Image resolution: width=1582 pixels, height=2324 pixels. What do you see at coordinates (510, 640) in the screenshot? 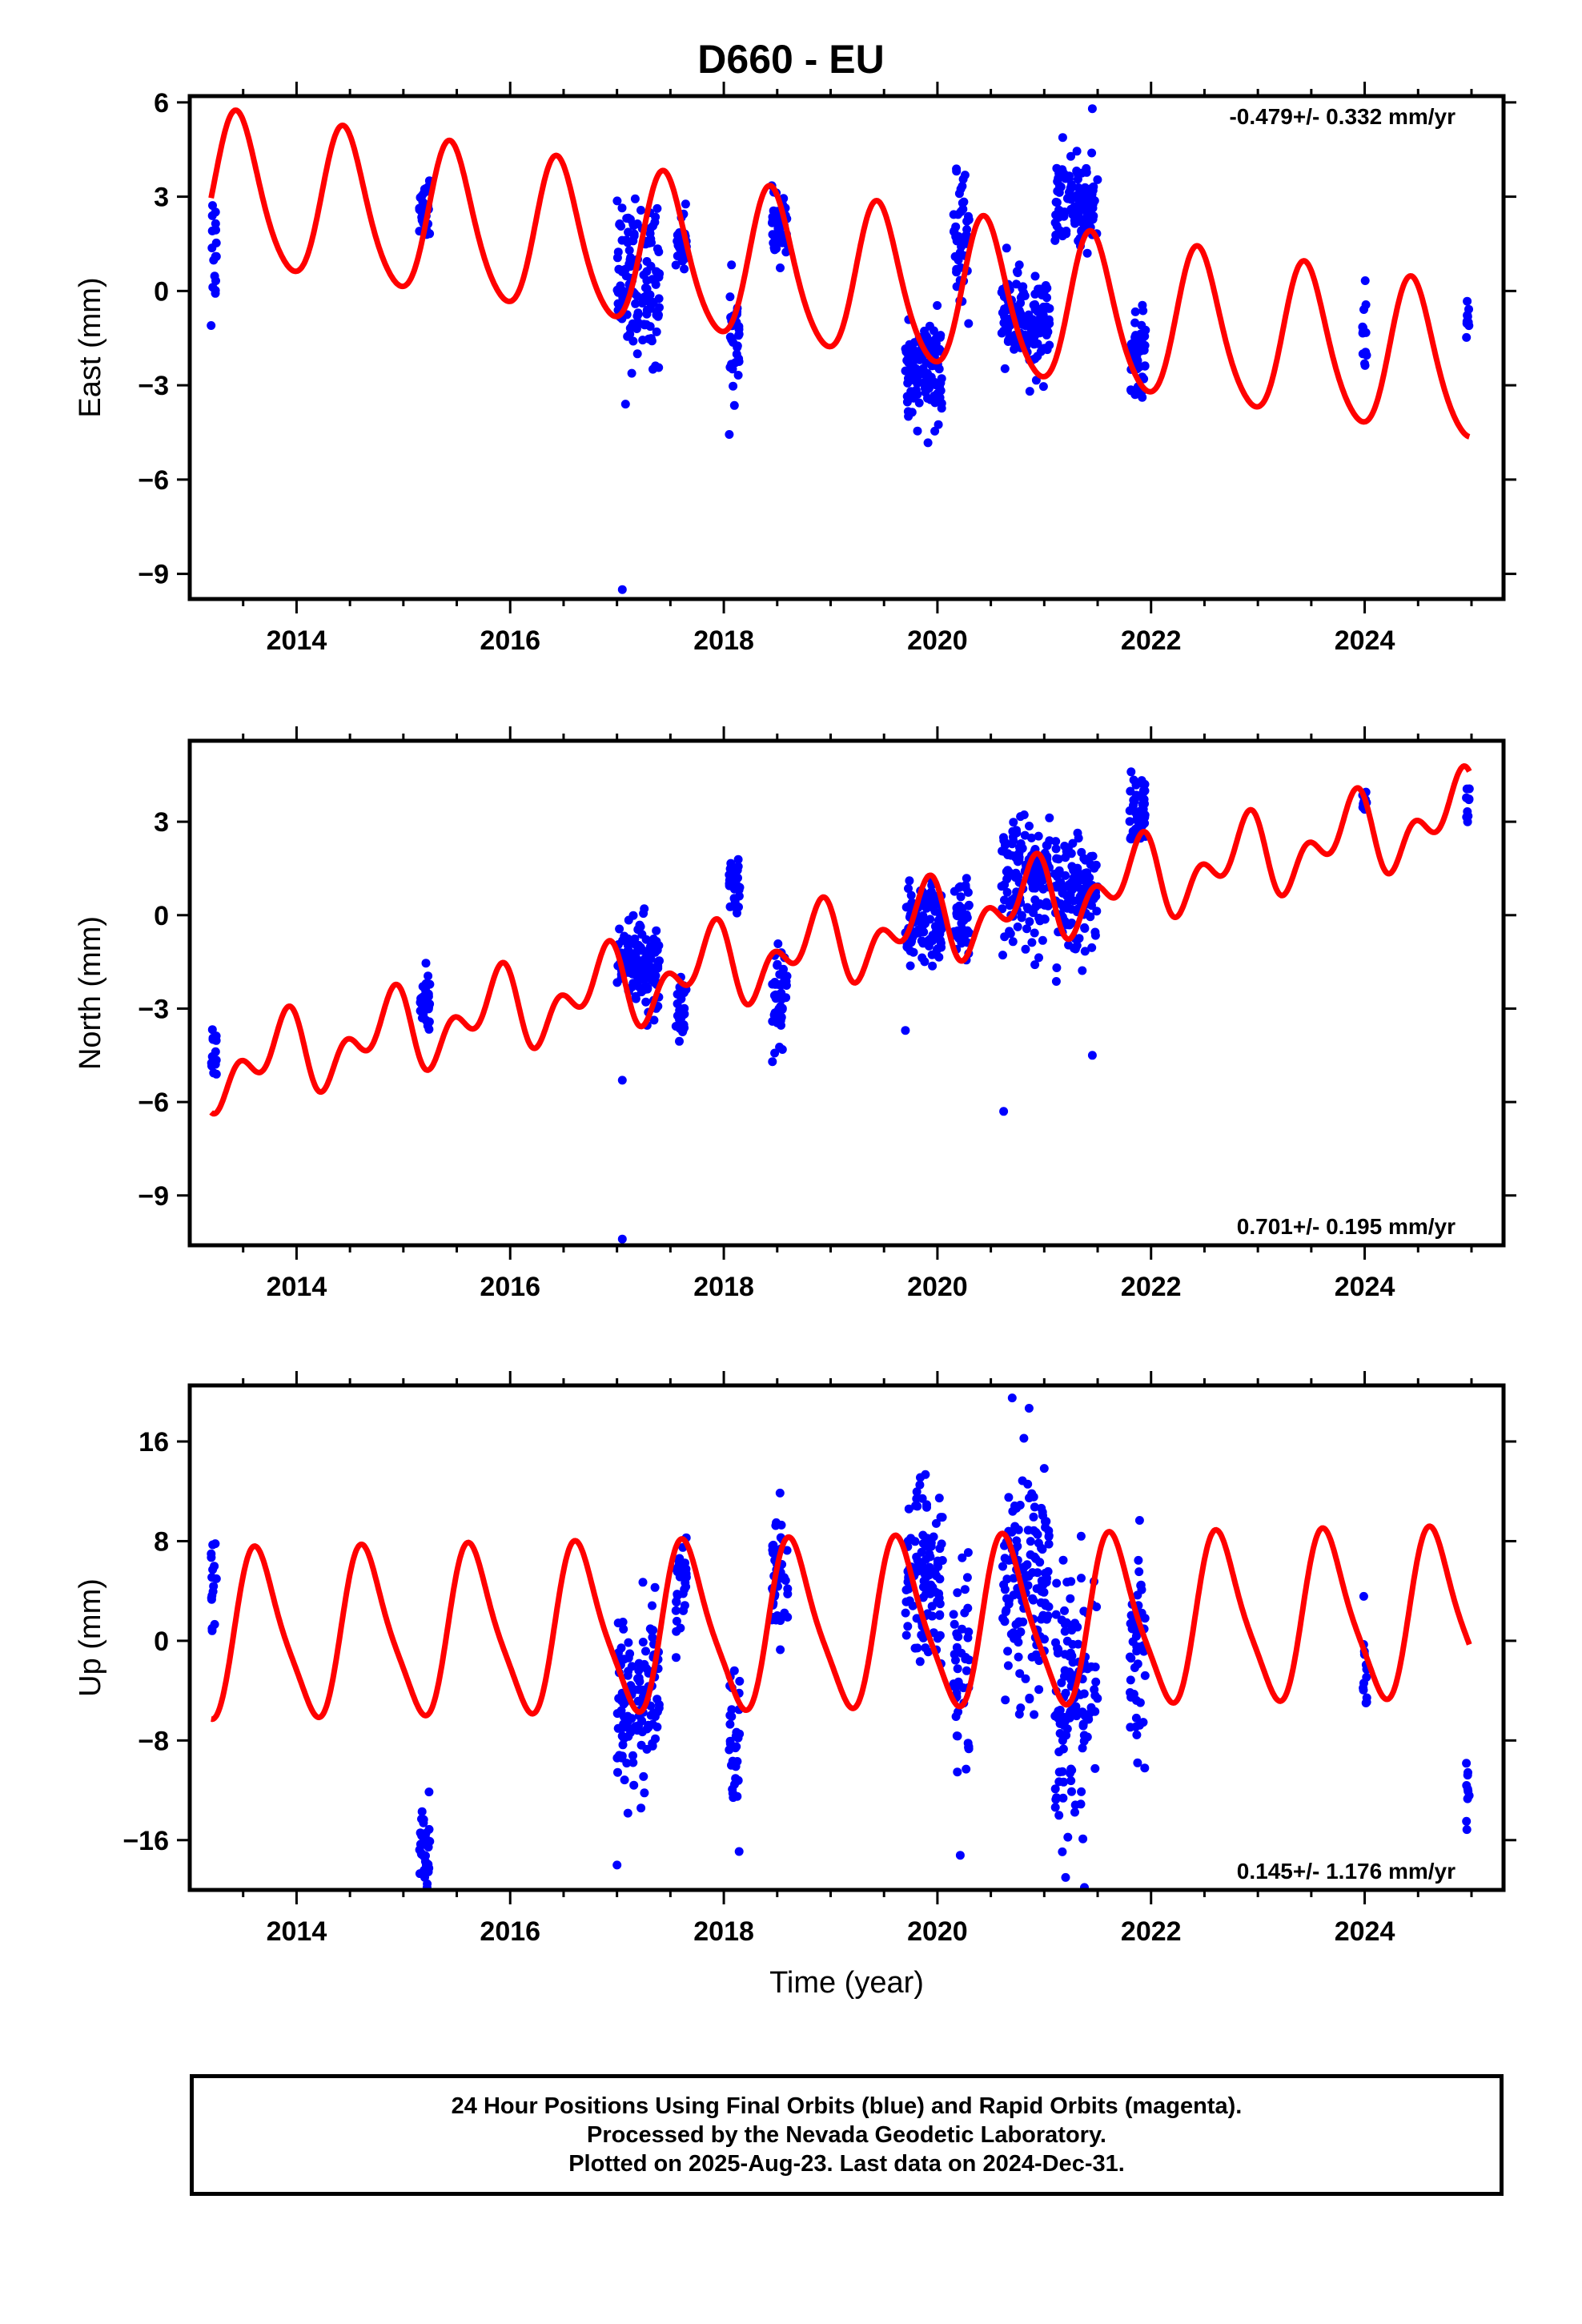
I see `x-tick-label: 2016` at bounding box center [510, 640].